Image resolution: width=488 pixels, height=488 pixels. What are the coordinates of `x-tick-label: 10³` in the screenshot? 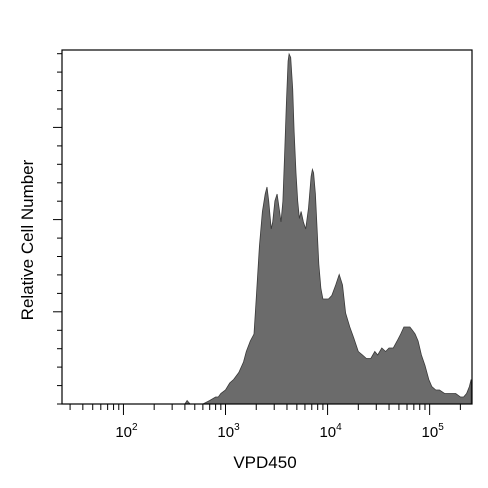 It's located at (228, 431).